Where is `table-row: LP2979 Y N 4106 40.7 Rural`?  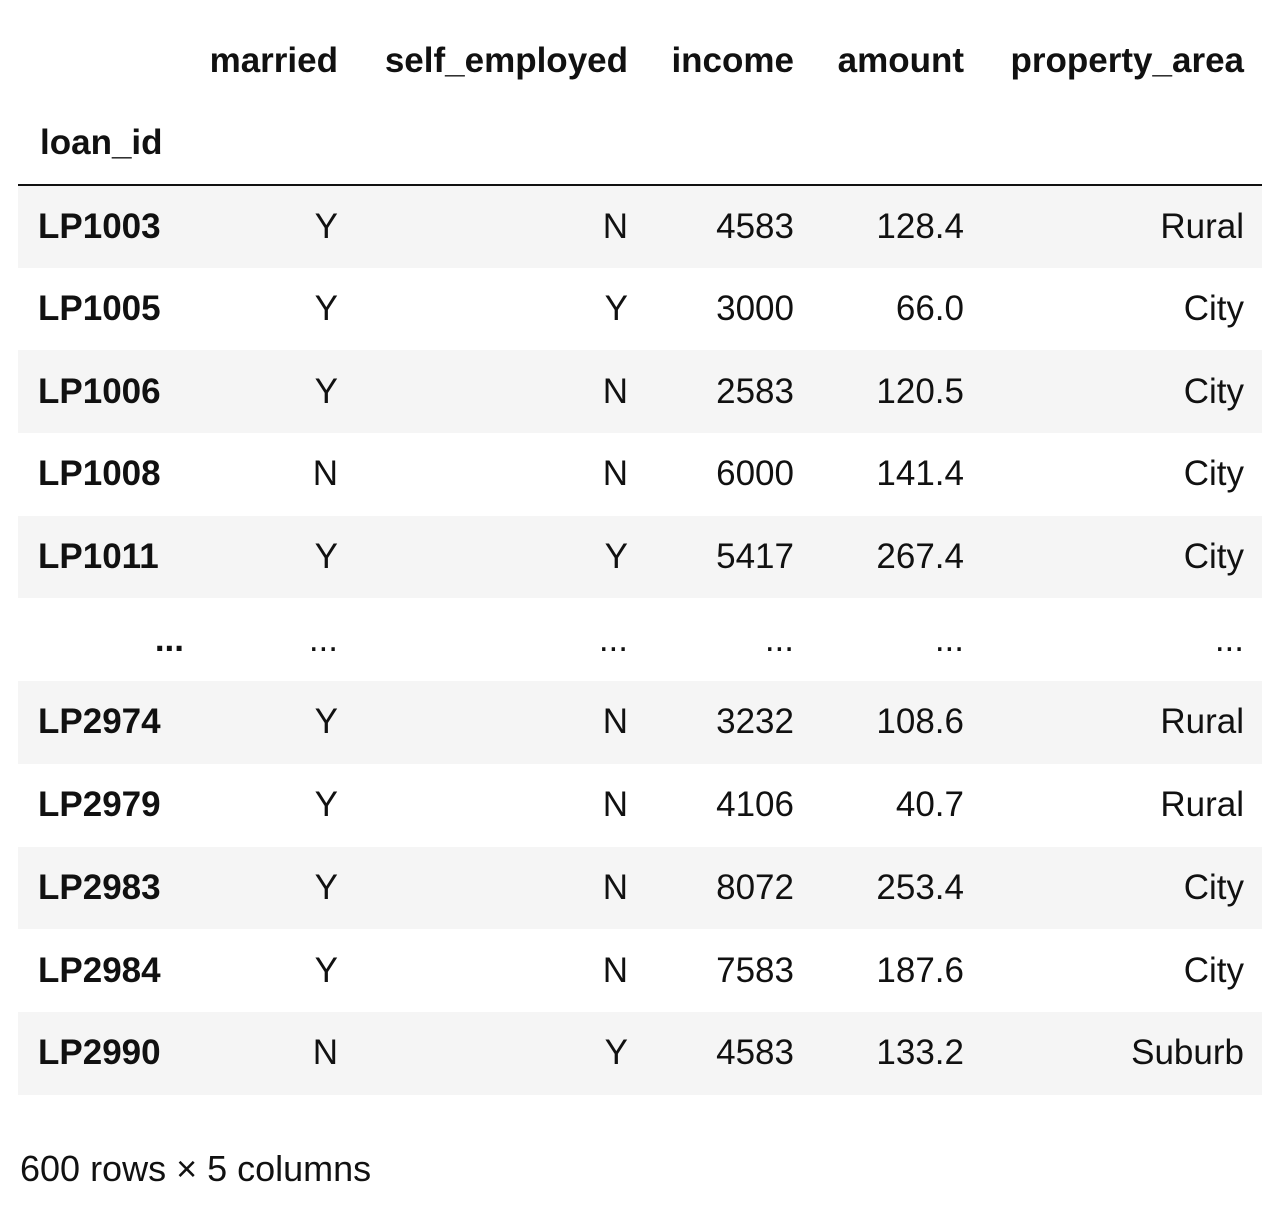 table-row: LP2979 Y N 4106 40.7 Rural is located at coordinates (640, 805).